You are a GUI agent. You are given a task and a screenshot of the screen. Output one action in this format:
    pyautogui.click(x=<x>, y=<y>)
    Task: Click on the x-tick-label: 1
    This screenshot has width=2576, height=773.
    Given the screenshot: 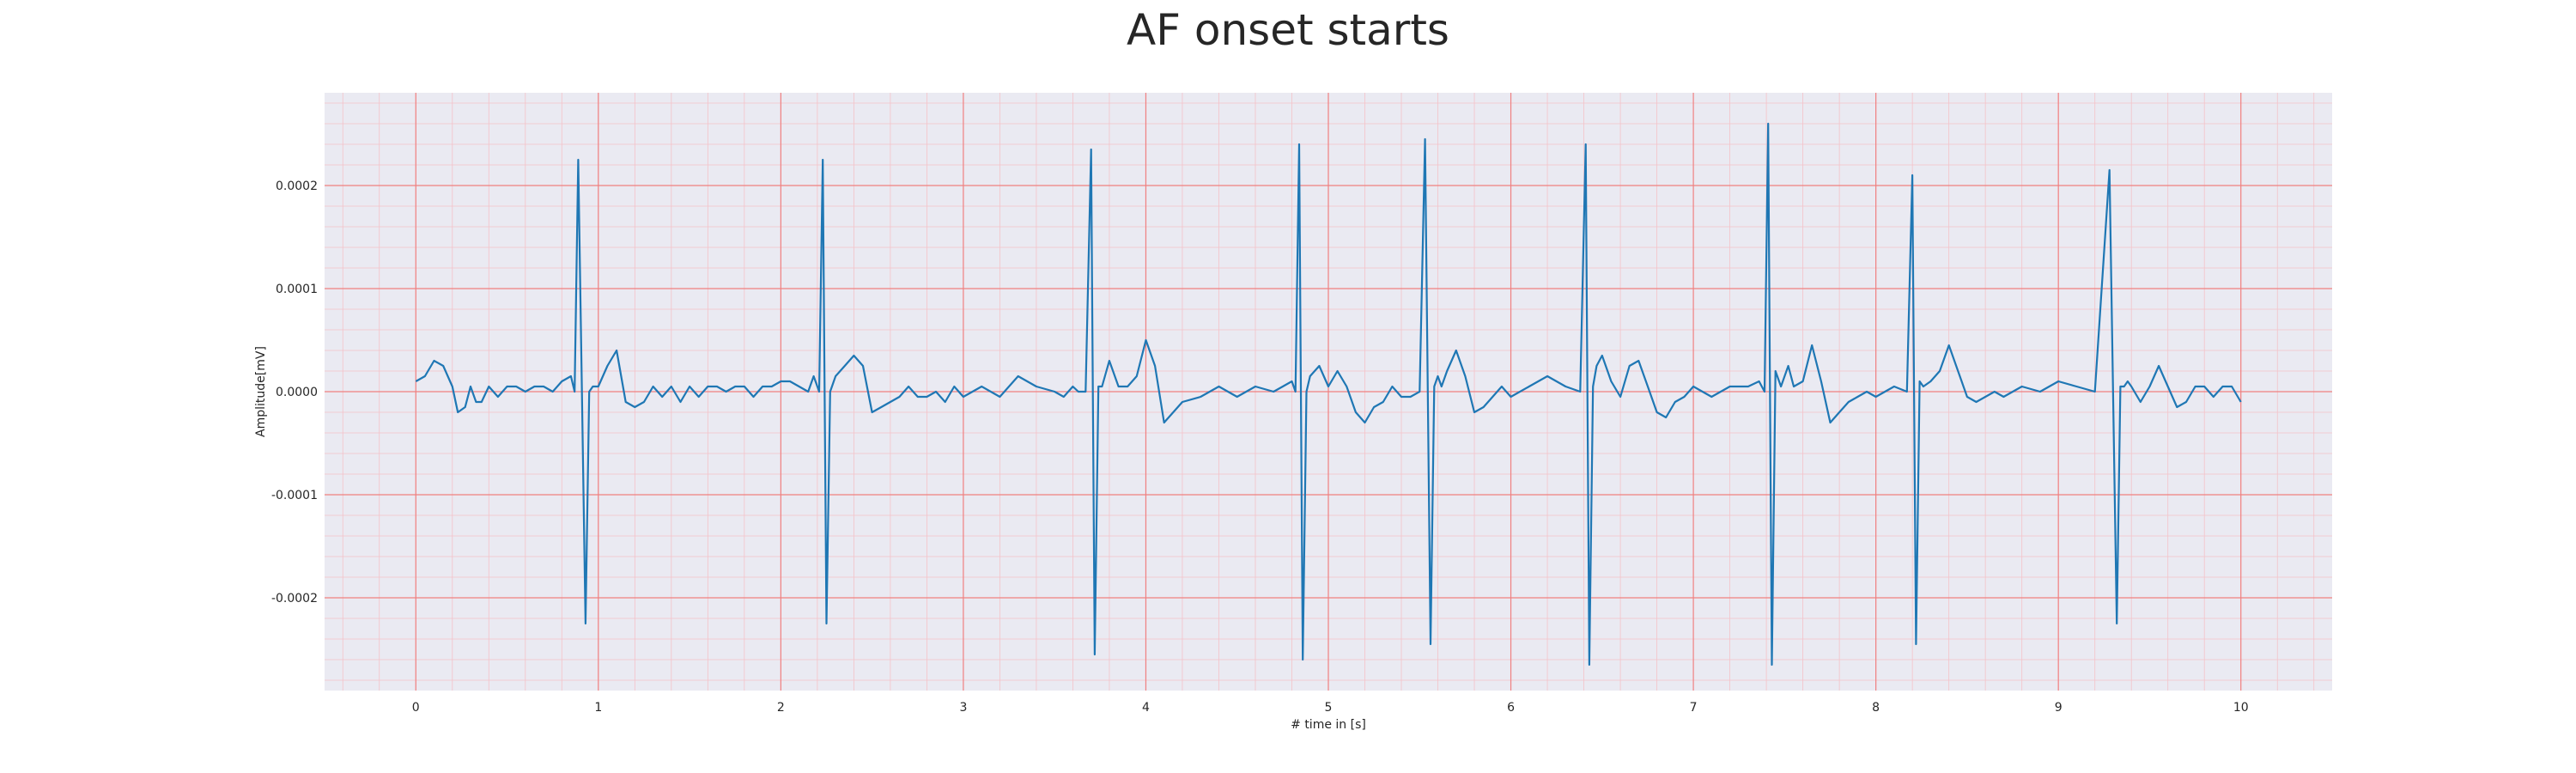 What is the action you would take?
    pyautogui.click(x=598, y=708)
    